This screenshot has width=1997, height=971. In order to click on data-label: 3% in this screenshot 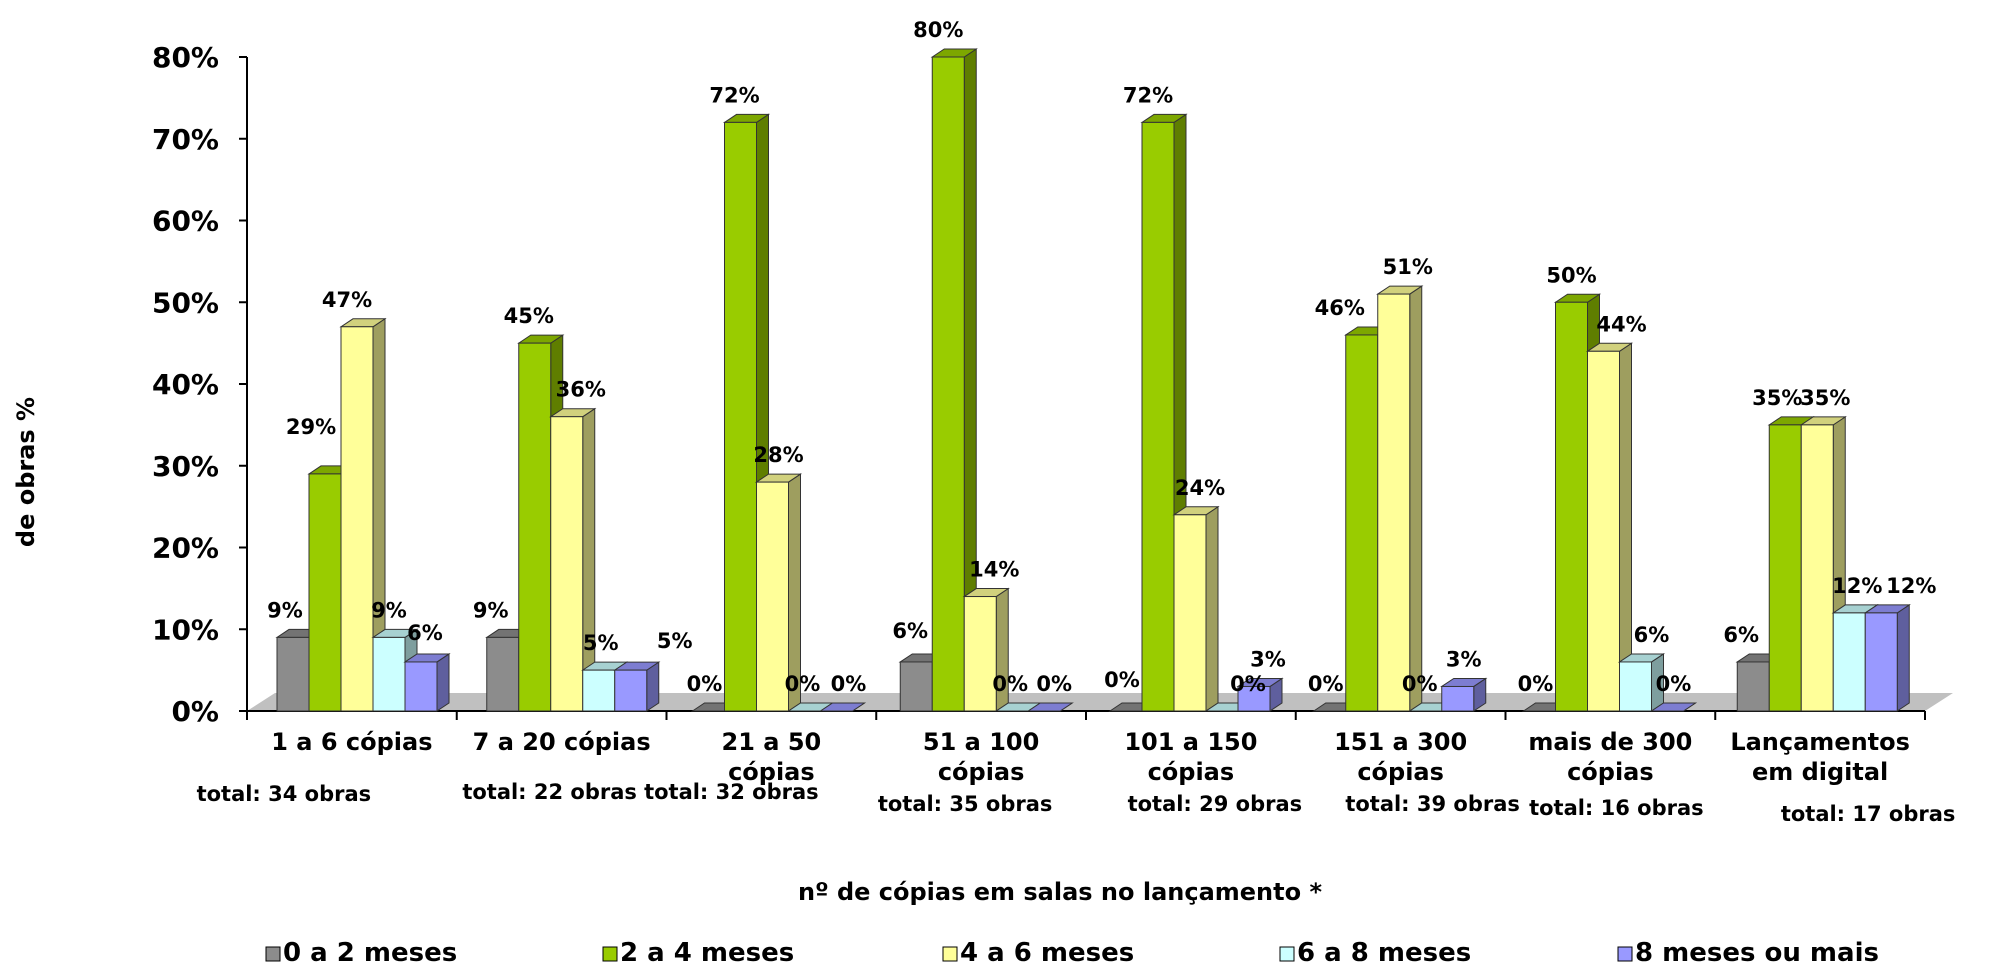, I will do `click(1464, 659)`.